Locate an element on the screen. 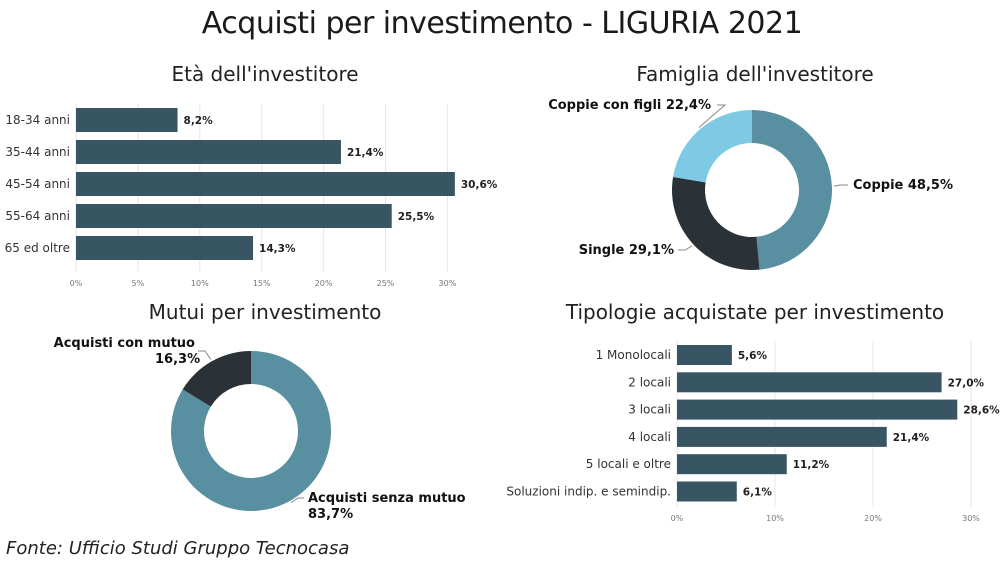  data-label: 25,5% is located at coordinates (416, 217).